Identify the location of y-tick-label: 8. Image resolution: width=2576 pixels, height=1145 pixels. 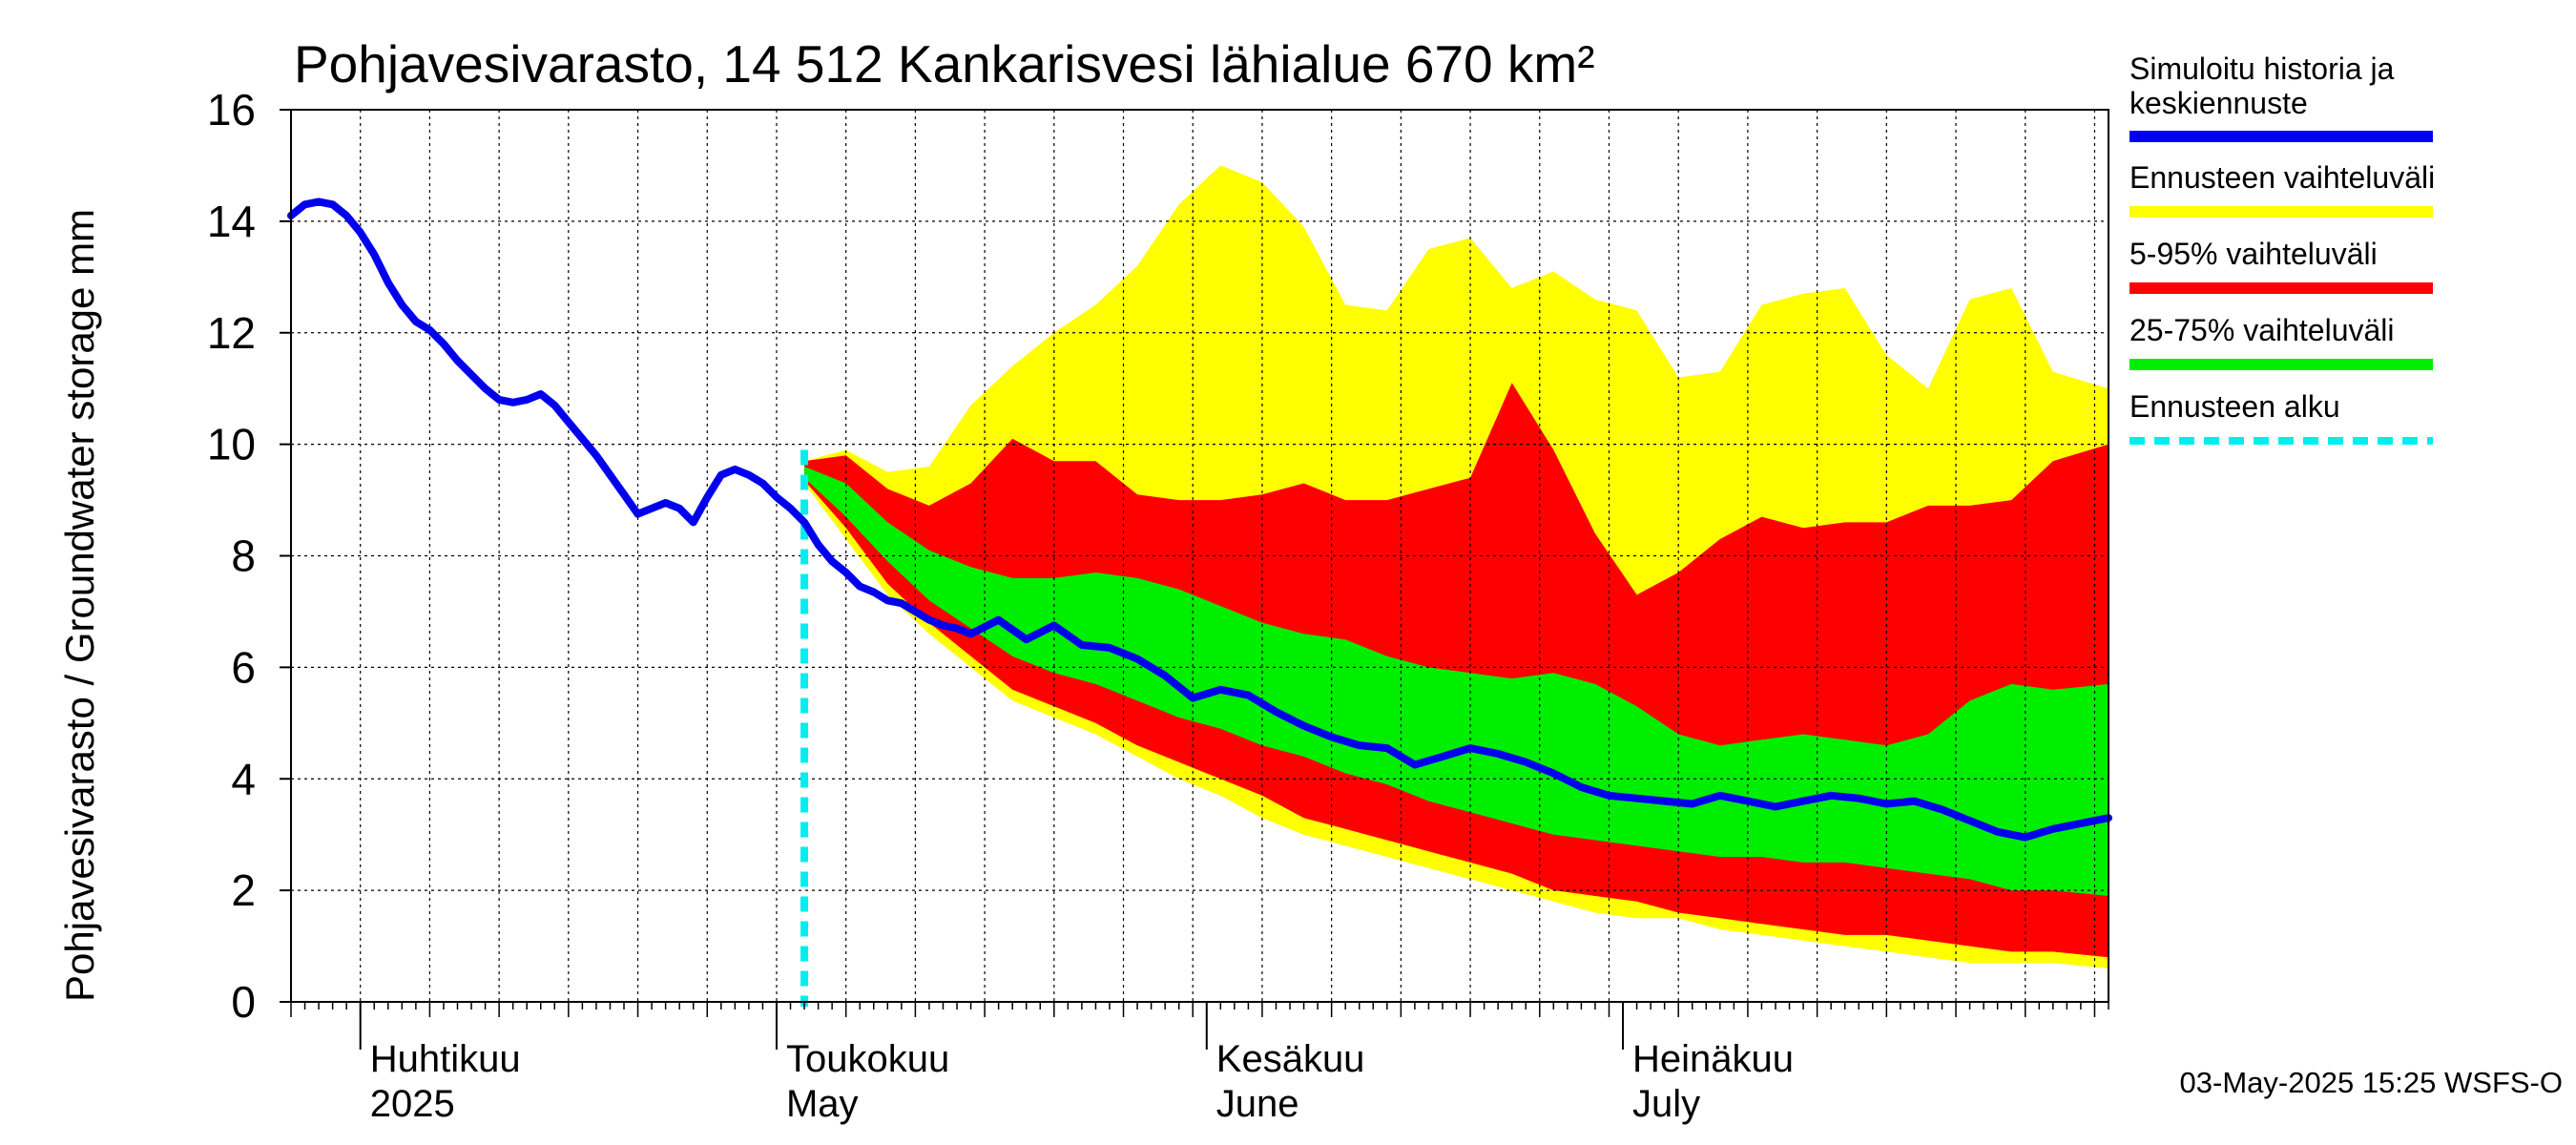
(243, 556).